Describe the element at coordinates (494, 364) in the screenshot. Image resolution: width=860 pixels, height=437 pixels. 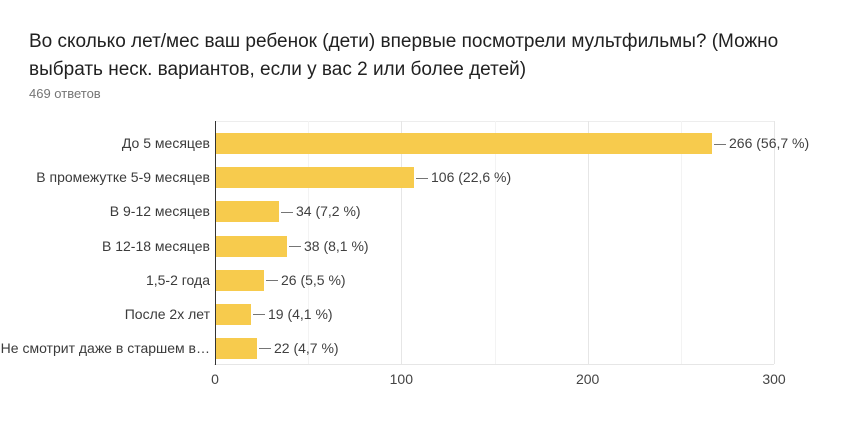
I see `plot-bottom-border` at that location.